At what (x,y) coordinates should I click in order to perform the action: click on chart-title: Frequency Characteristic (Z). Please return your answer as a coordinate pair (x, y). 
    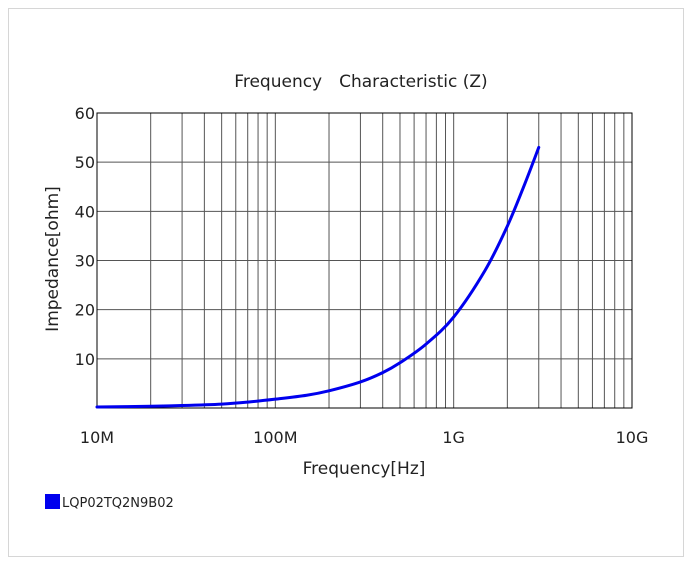
    Looking at the image, I should click on (360, 82).